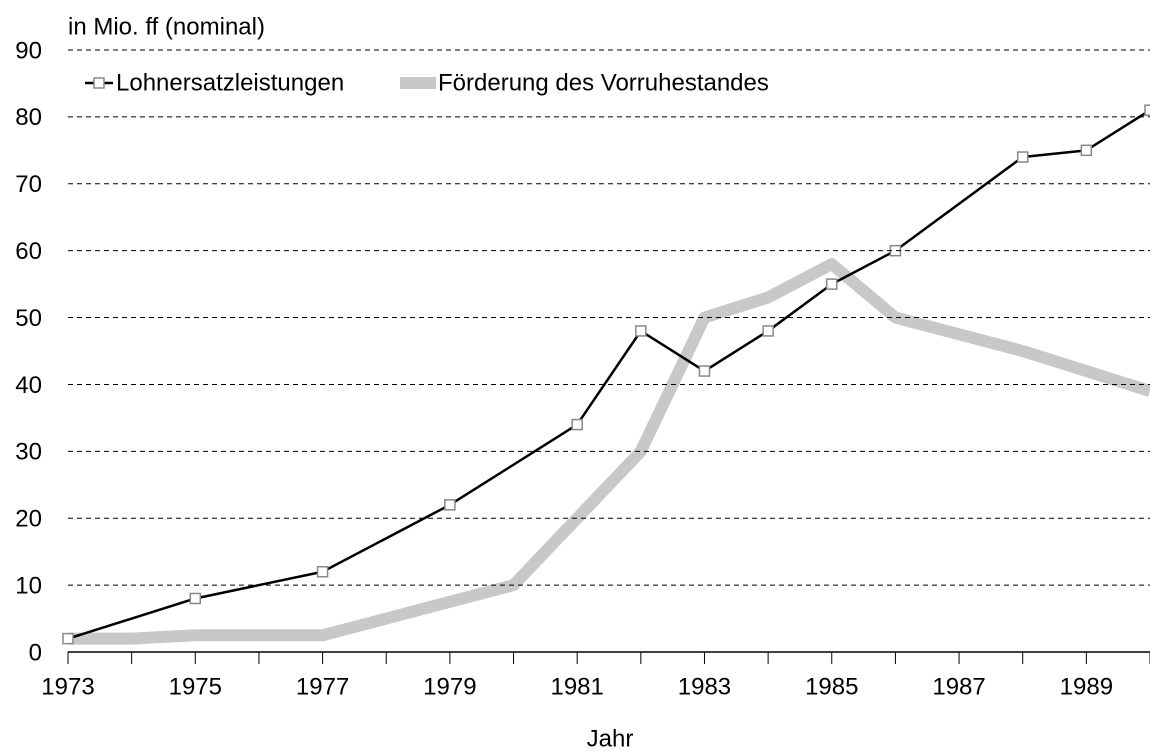 This screenshot has width=1150, height=751. What do you see at coordinates (1086, 686) in the screenshot?
I see `x-tick-label: 1989` at bounding box center [1086, 686].